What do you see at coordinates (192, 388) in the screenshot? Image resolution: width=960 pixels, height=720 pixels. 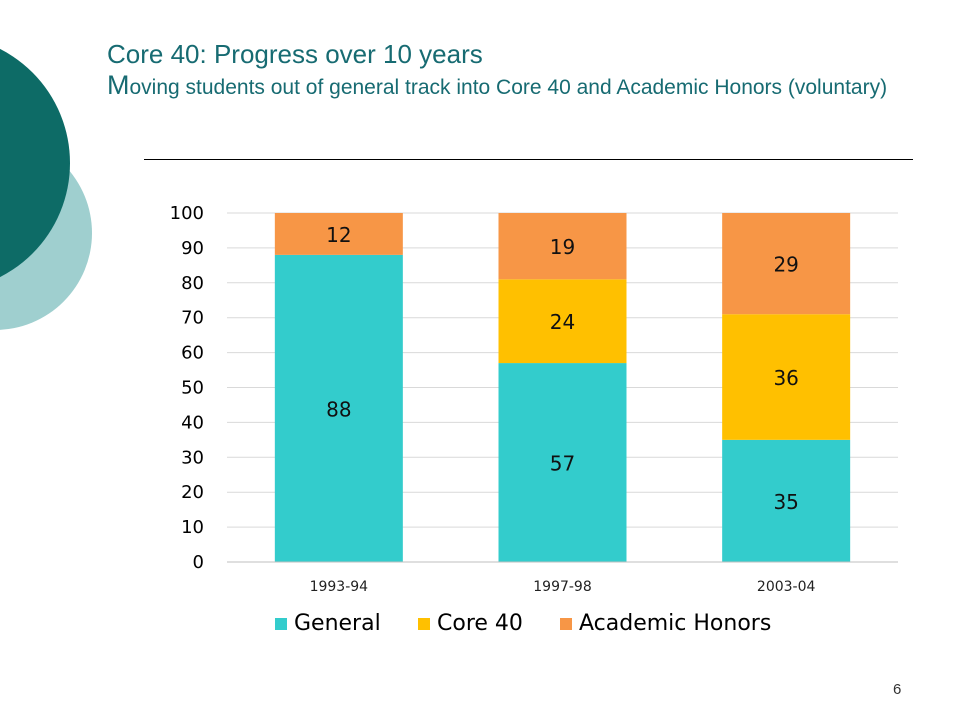 I see `y-tick-label: 50` at bounding box center [192, 388].